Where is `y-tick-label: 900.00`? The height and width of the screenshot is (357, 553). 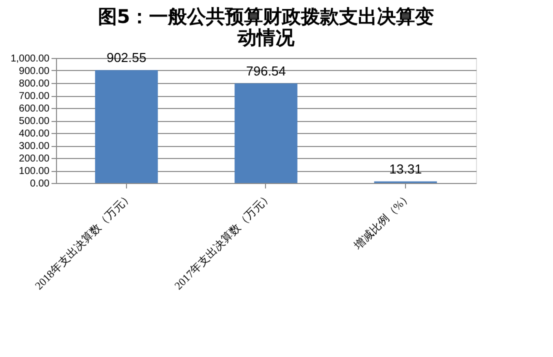 y-tick-label: 900.00 is located at coordinates (34, 71).